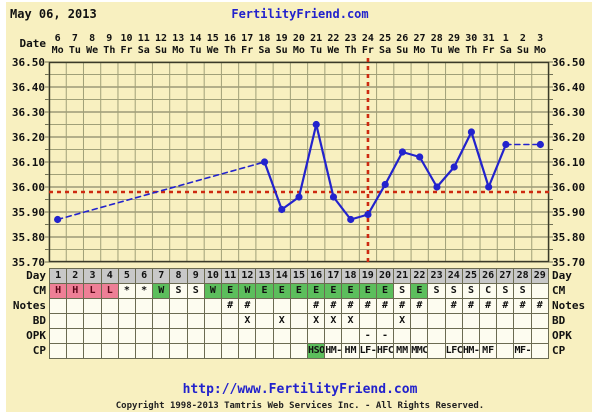  What do you see at coordinates (59, 276) in the screenshot?
I see `day-cell: 1` at bounding box center [59, 276].